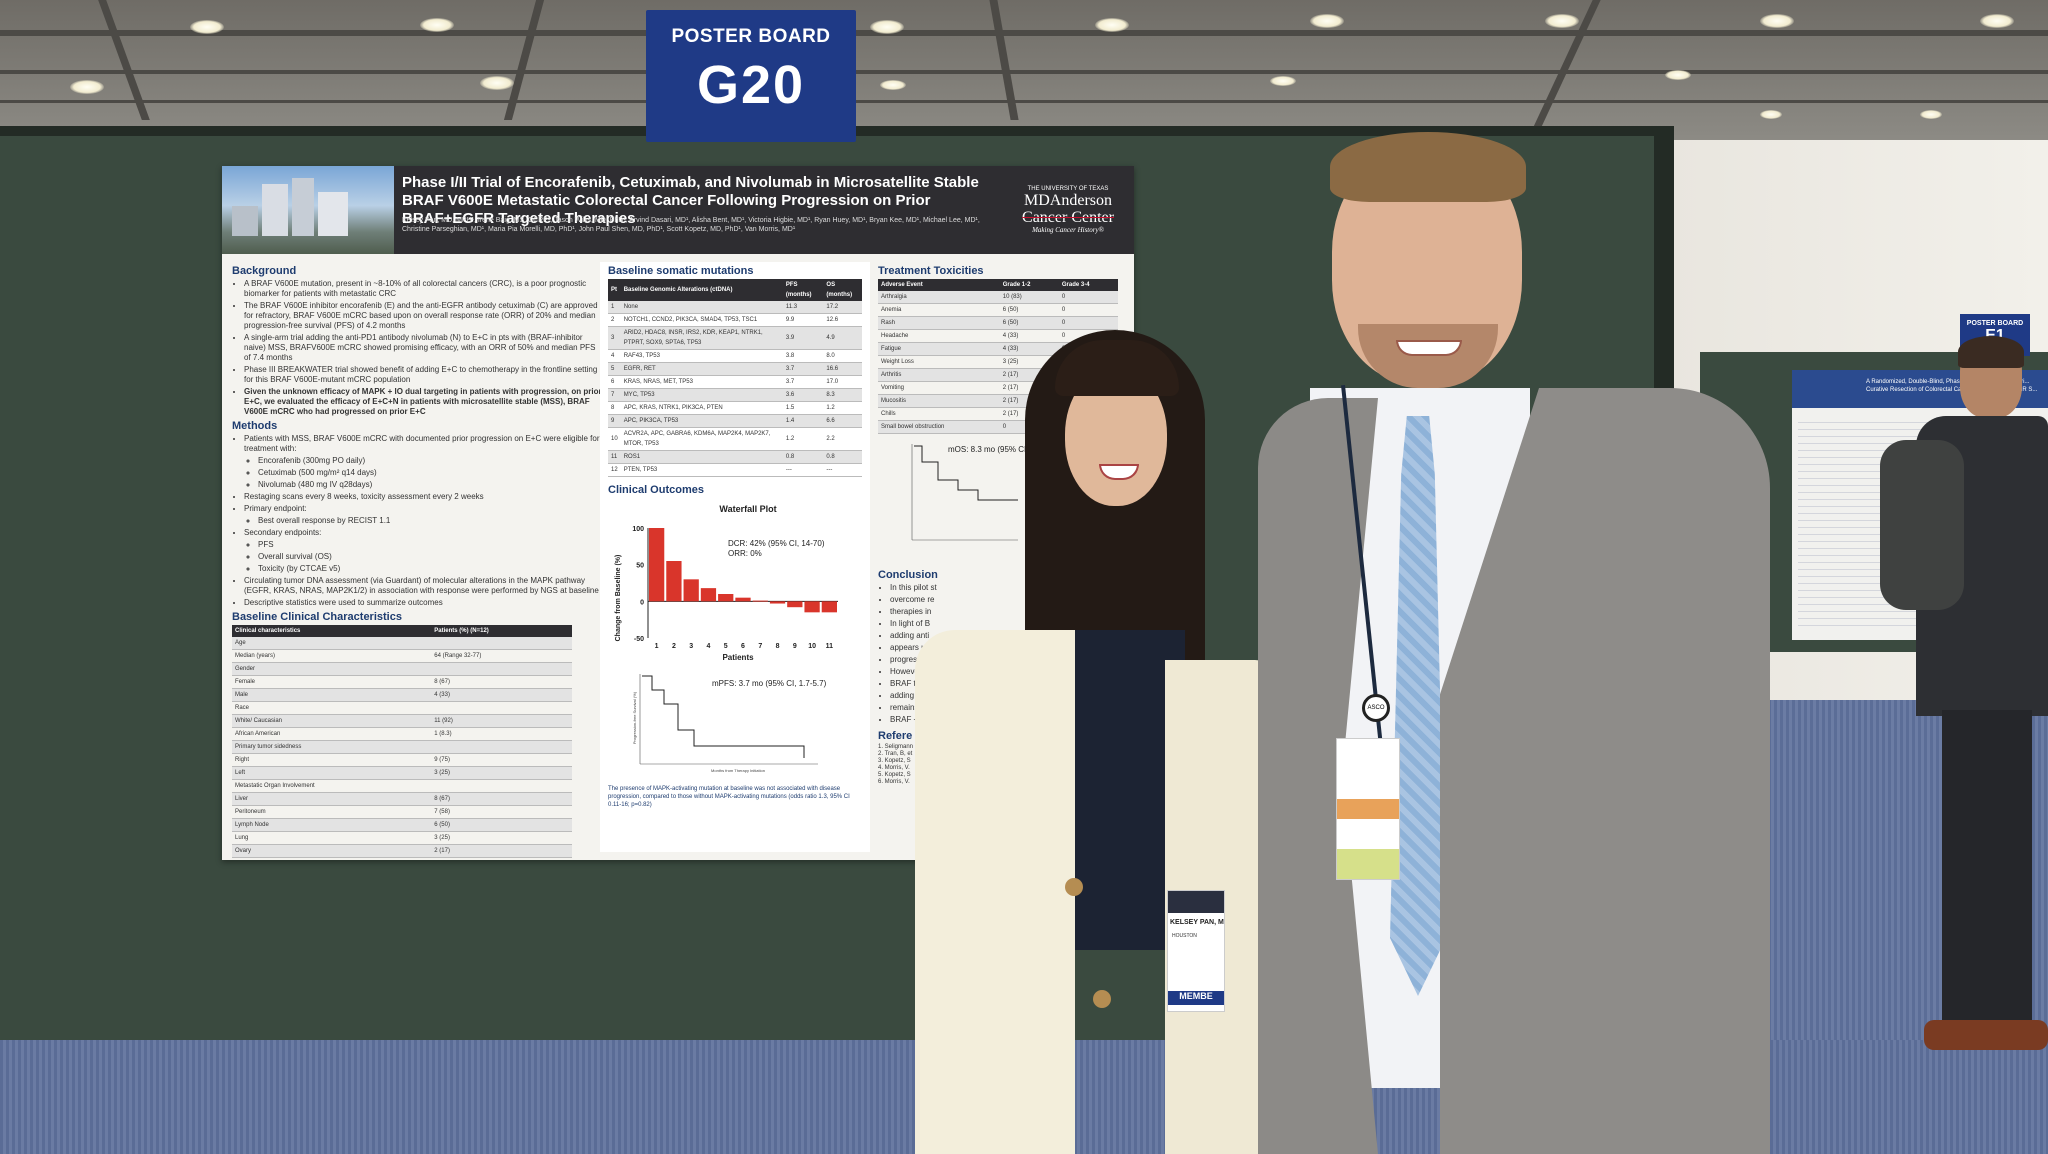 The width and height of the screenshot is (2048, 1154). What do you see at coordinates (745, 553) in the screenshot?
I see `orr-label: ORR: 0%` at bounding box center [745, 553].